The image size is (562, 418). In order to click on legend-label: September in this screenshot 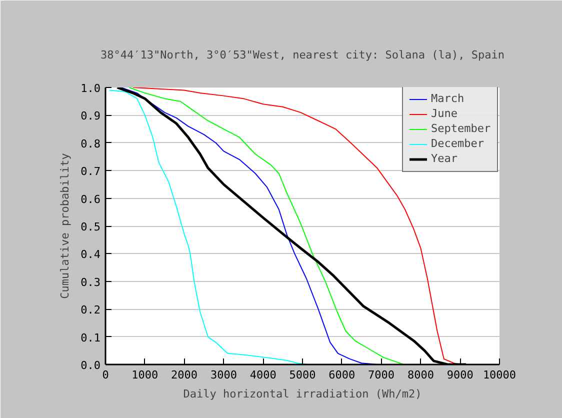, I will do `click(461, 128)`.